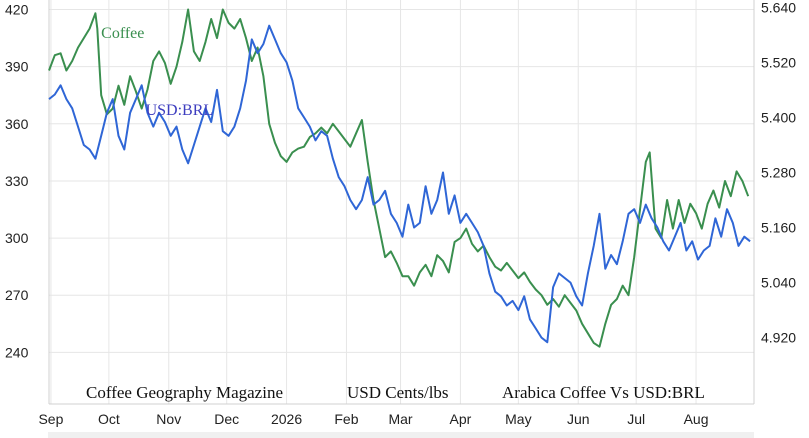  Describe the element at coordinates (17, 67) in the screenshot. I see `left-tick-label: 390` at that location.